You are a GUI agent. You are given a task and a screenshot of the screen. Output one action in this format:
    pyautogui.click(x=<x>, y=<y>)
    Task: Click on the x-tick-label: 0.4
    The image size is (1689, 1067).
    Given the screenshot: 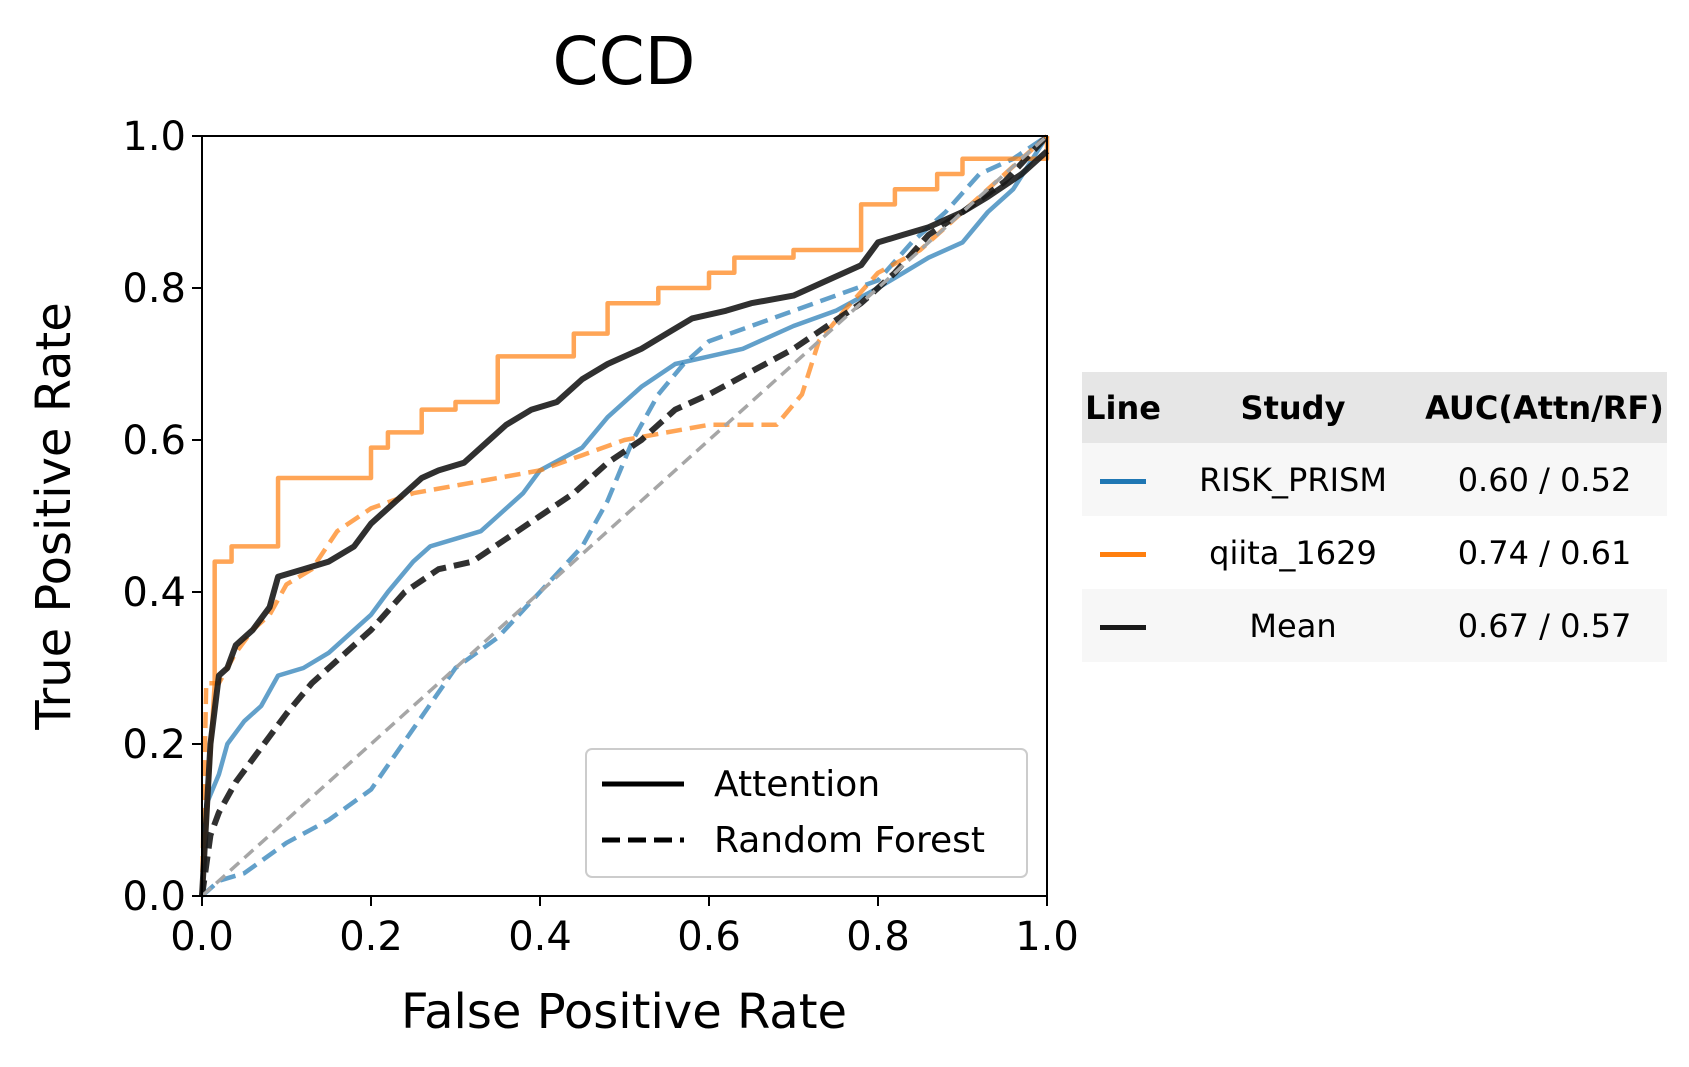 What is the action you would take?
    pyautogui.click(x=540, y=937)
    